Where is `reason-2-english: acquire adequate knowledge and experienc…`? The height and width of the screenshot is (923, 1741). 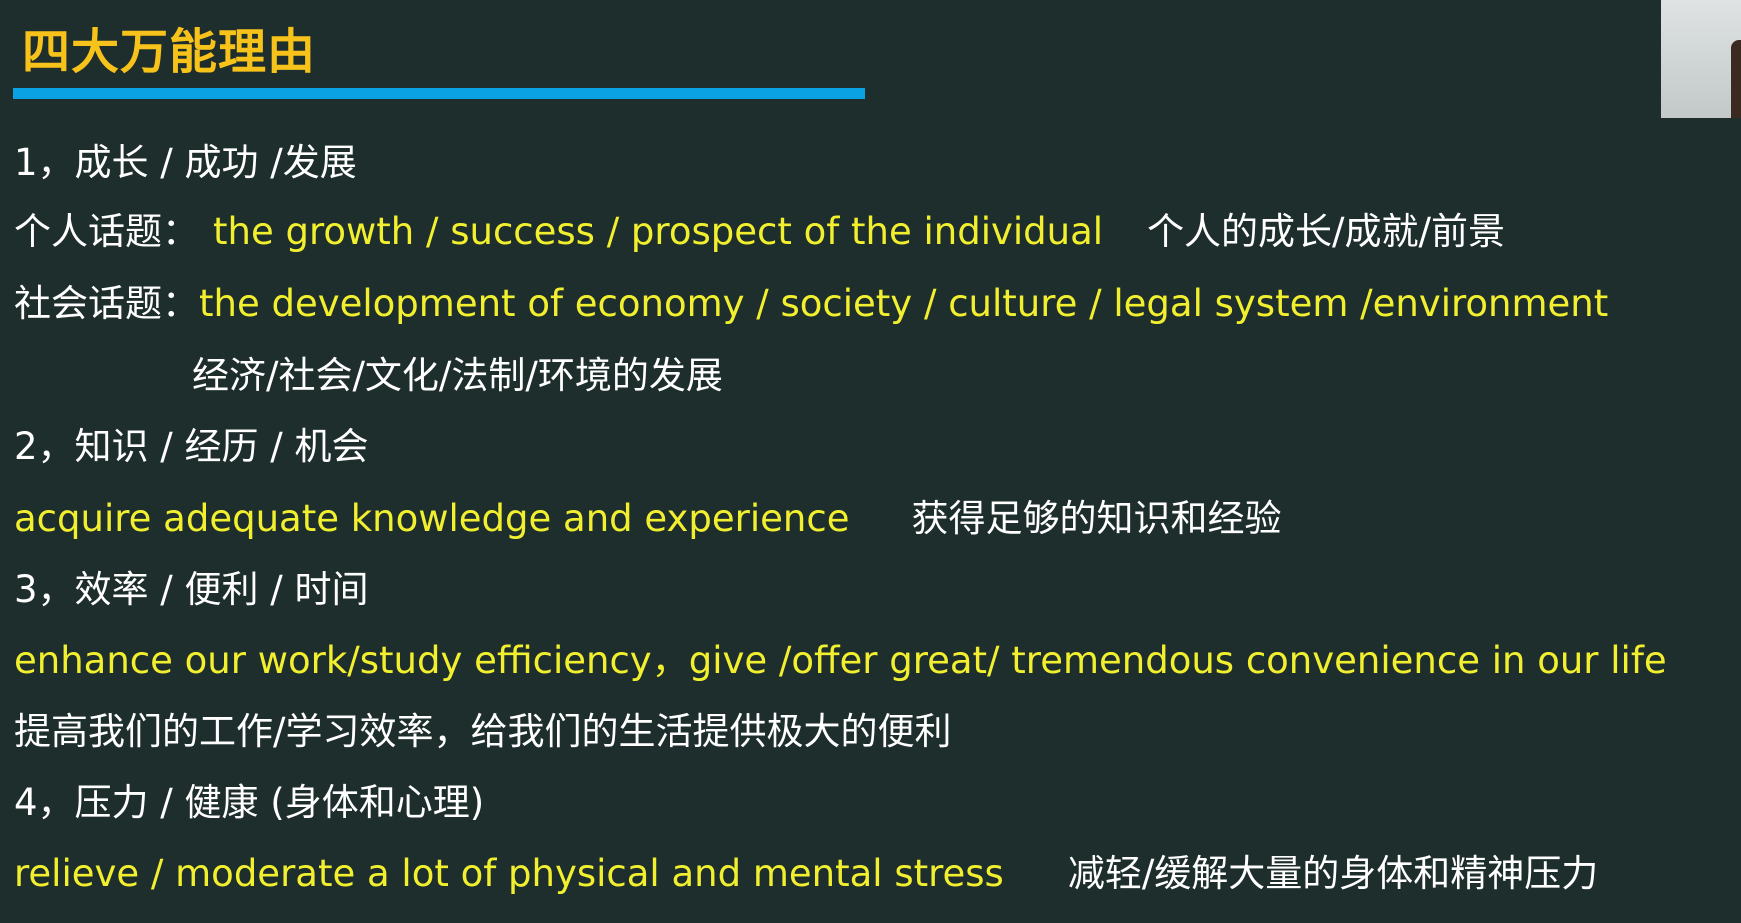 reason-2-english: acquire adequate knowledge and experienc… is located at coordinates (432, 518).